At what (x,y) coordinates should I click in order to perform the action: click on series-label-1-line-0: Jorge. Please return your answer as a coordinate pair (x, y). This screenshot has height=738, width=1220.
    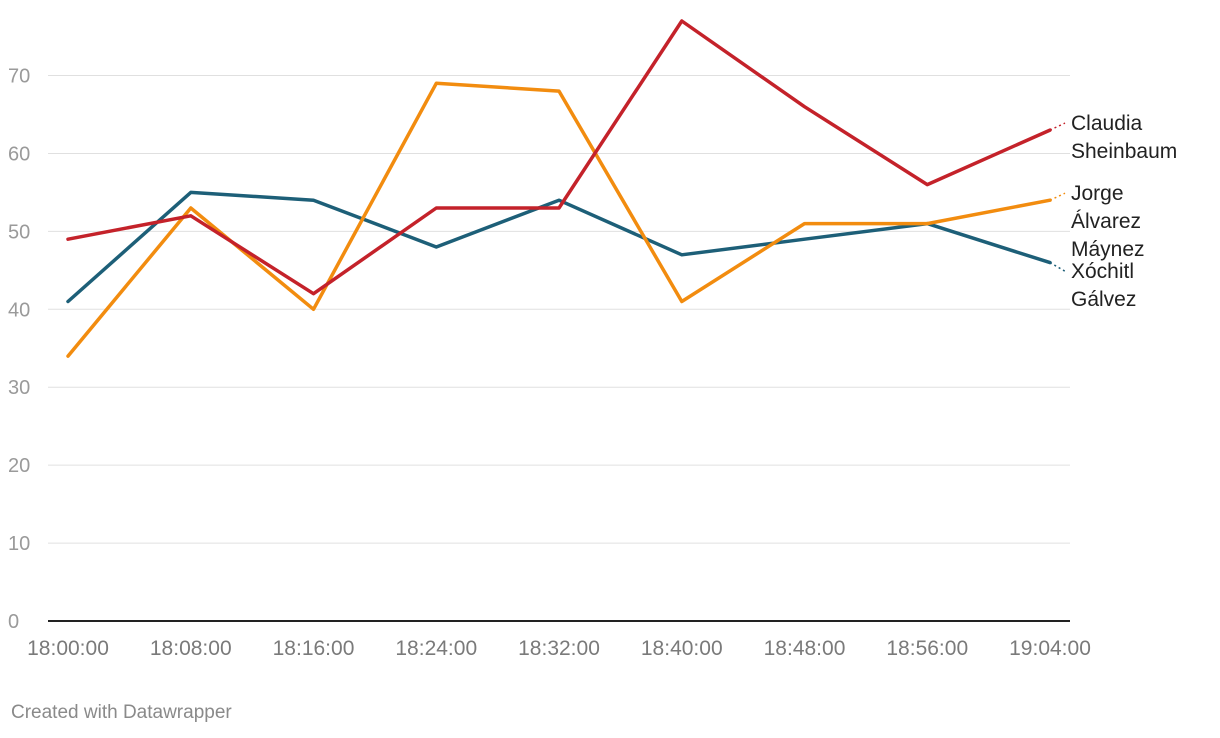
    Looking at the image, I should click on (1097, 193).